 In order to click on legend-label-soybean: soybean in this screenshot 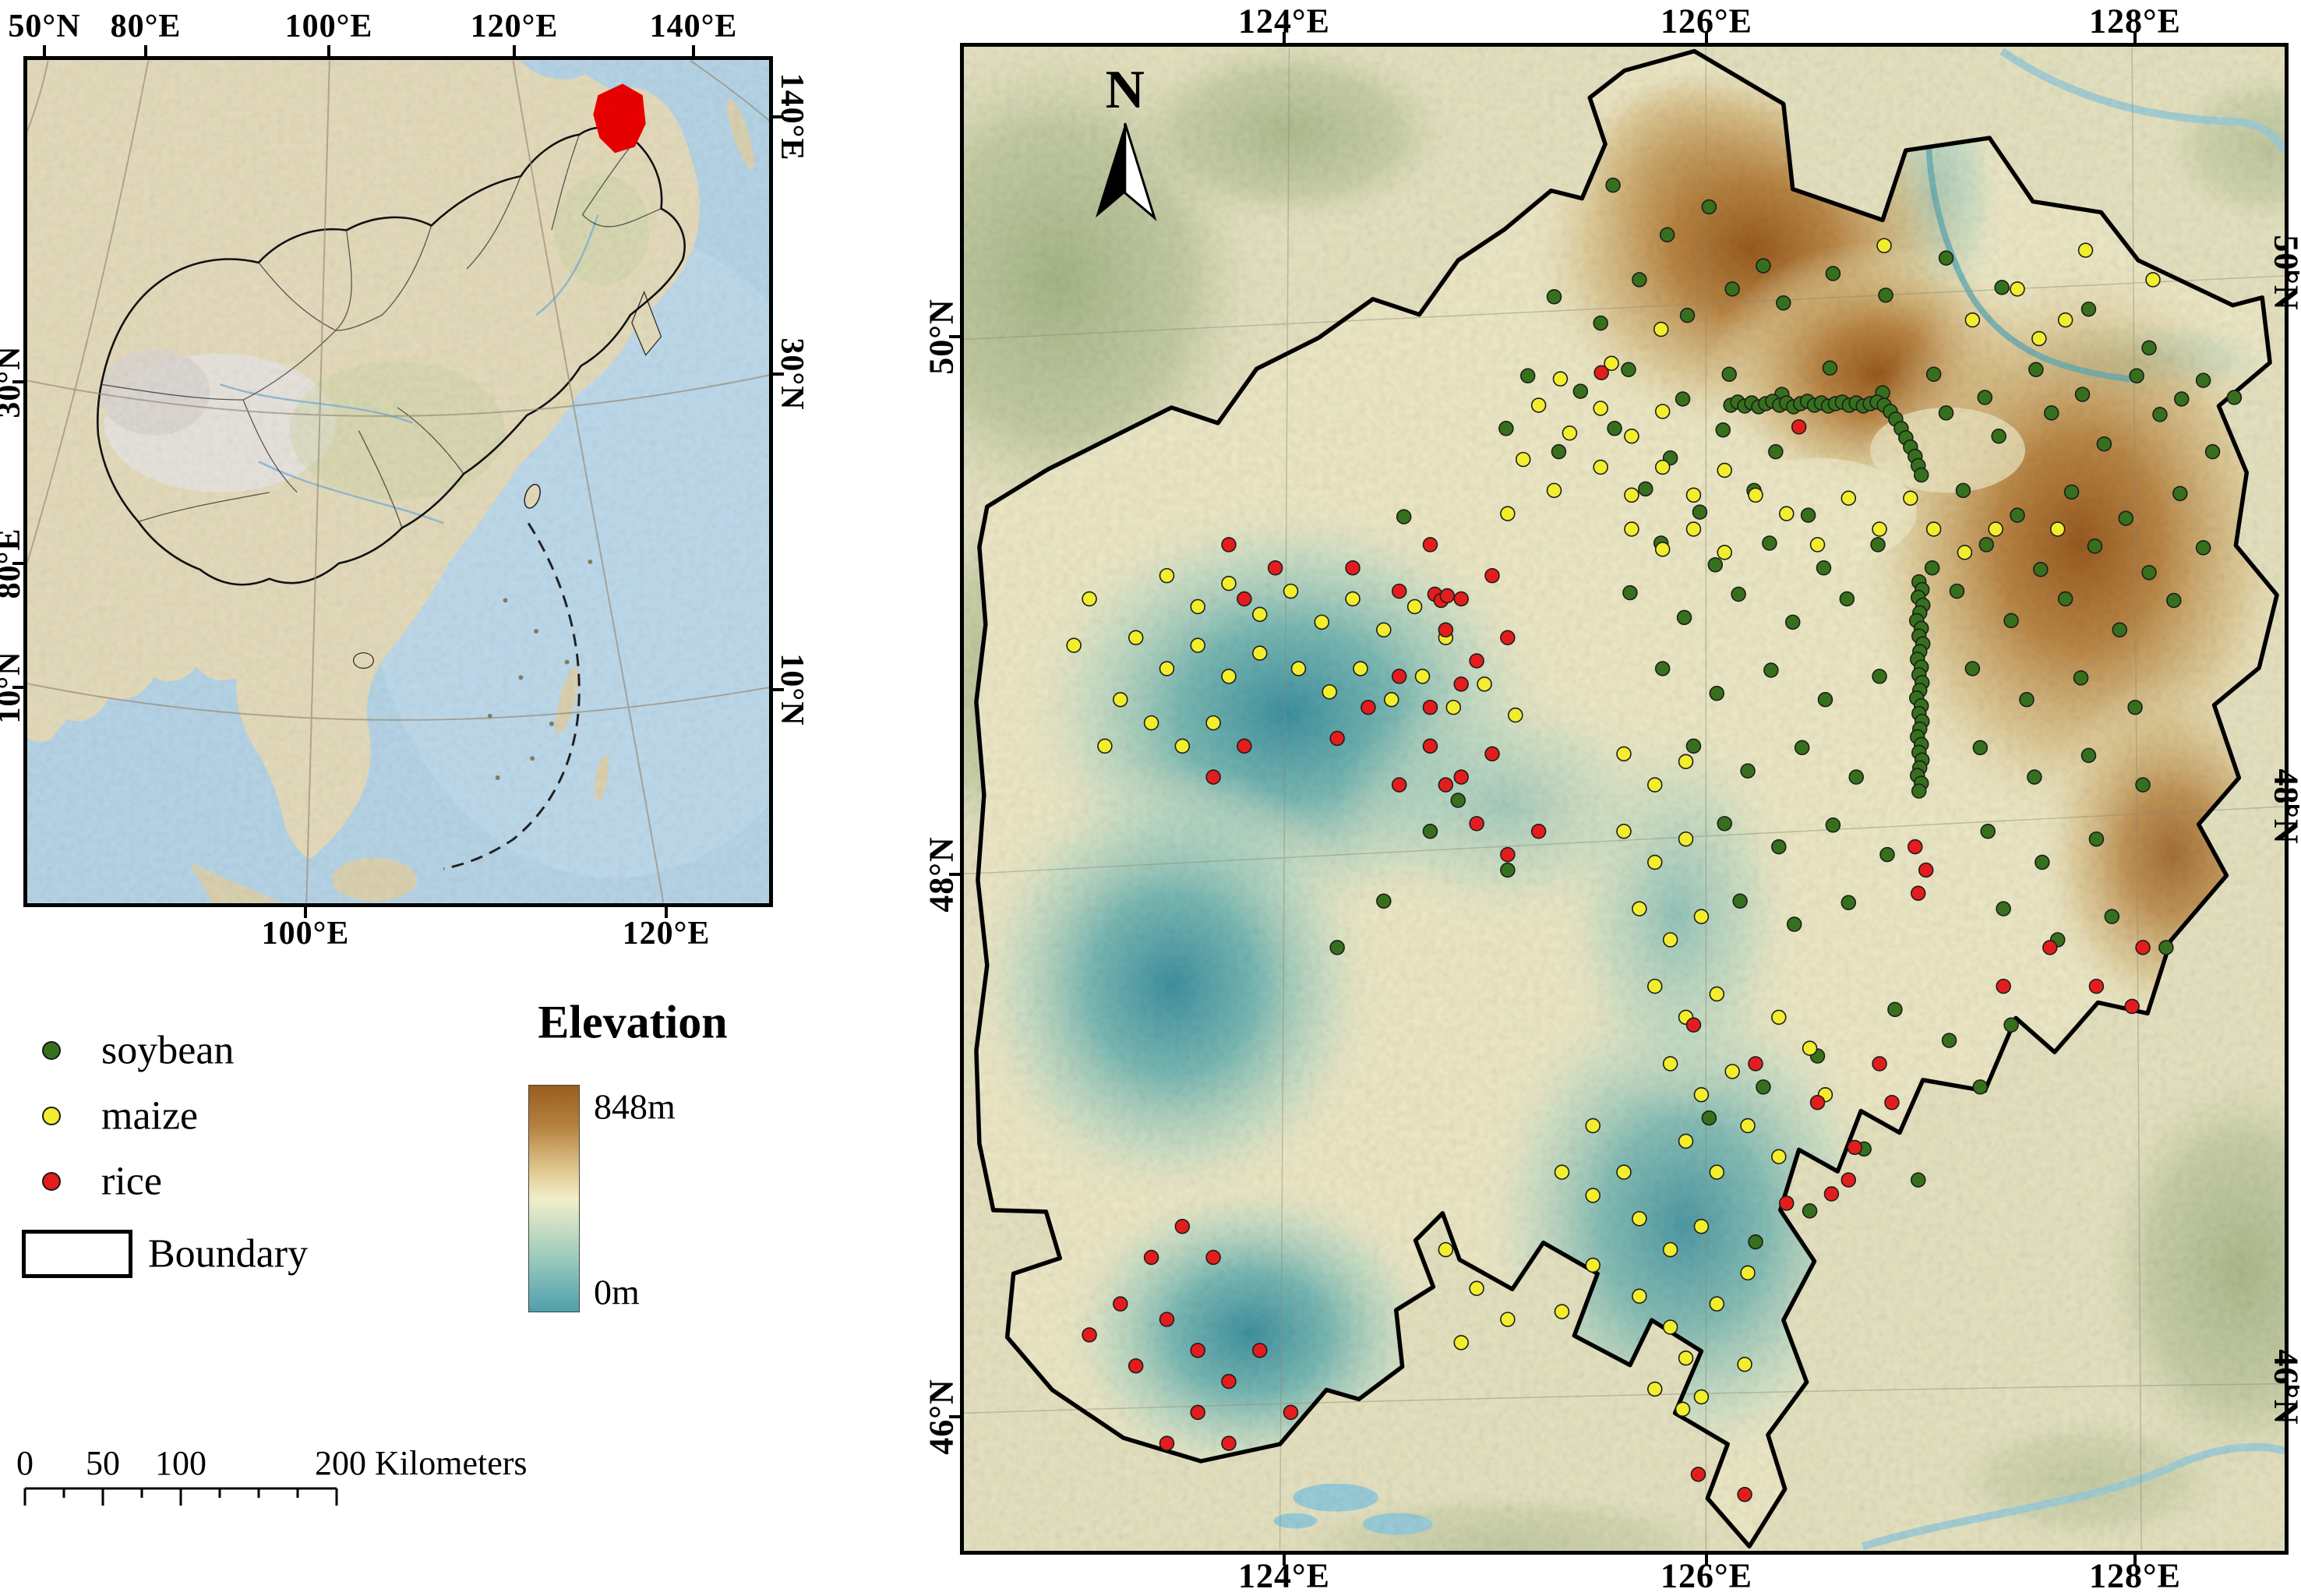, I will do `click(167, 1051)`.